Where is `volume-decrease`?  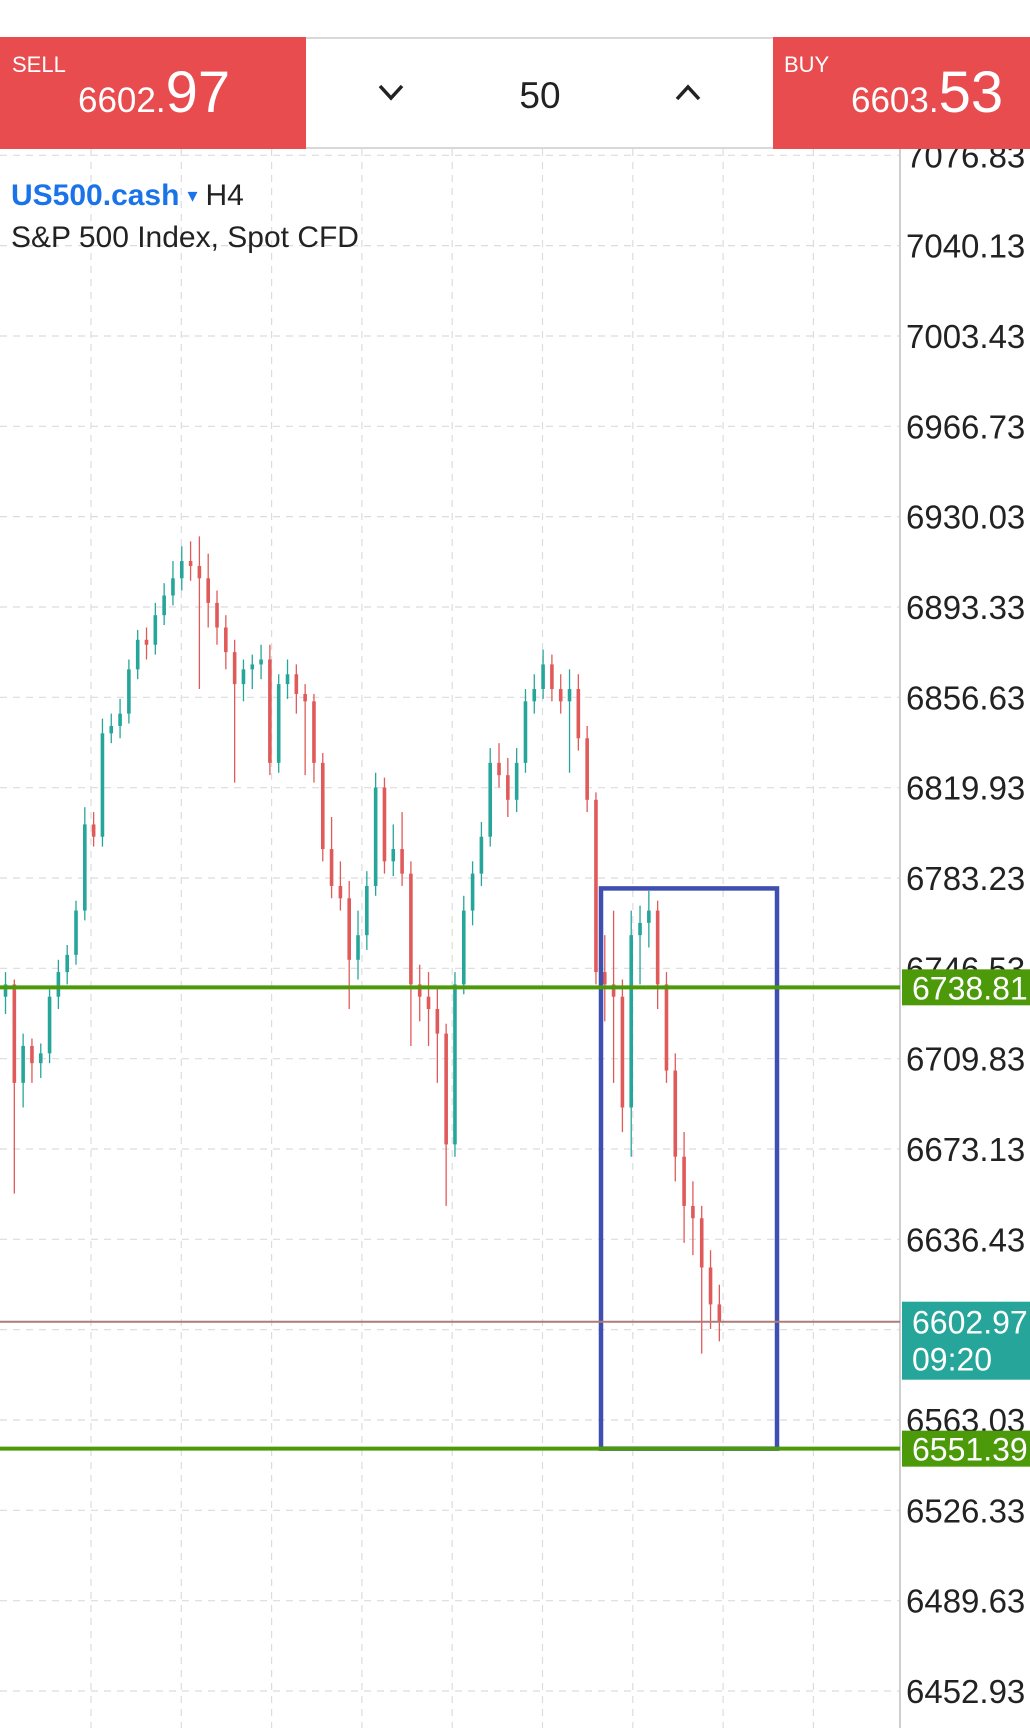
volume-decrease is located at coordinates (391, 92).